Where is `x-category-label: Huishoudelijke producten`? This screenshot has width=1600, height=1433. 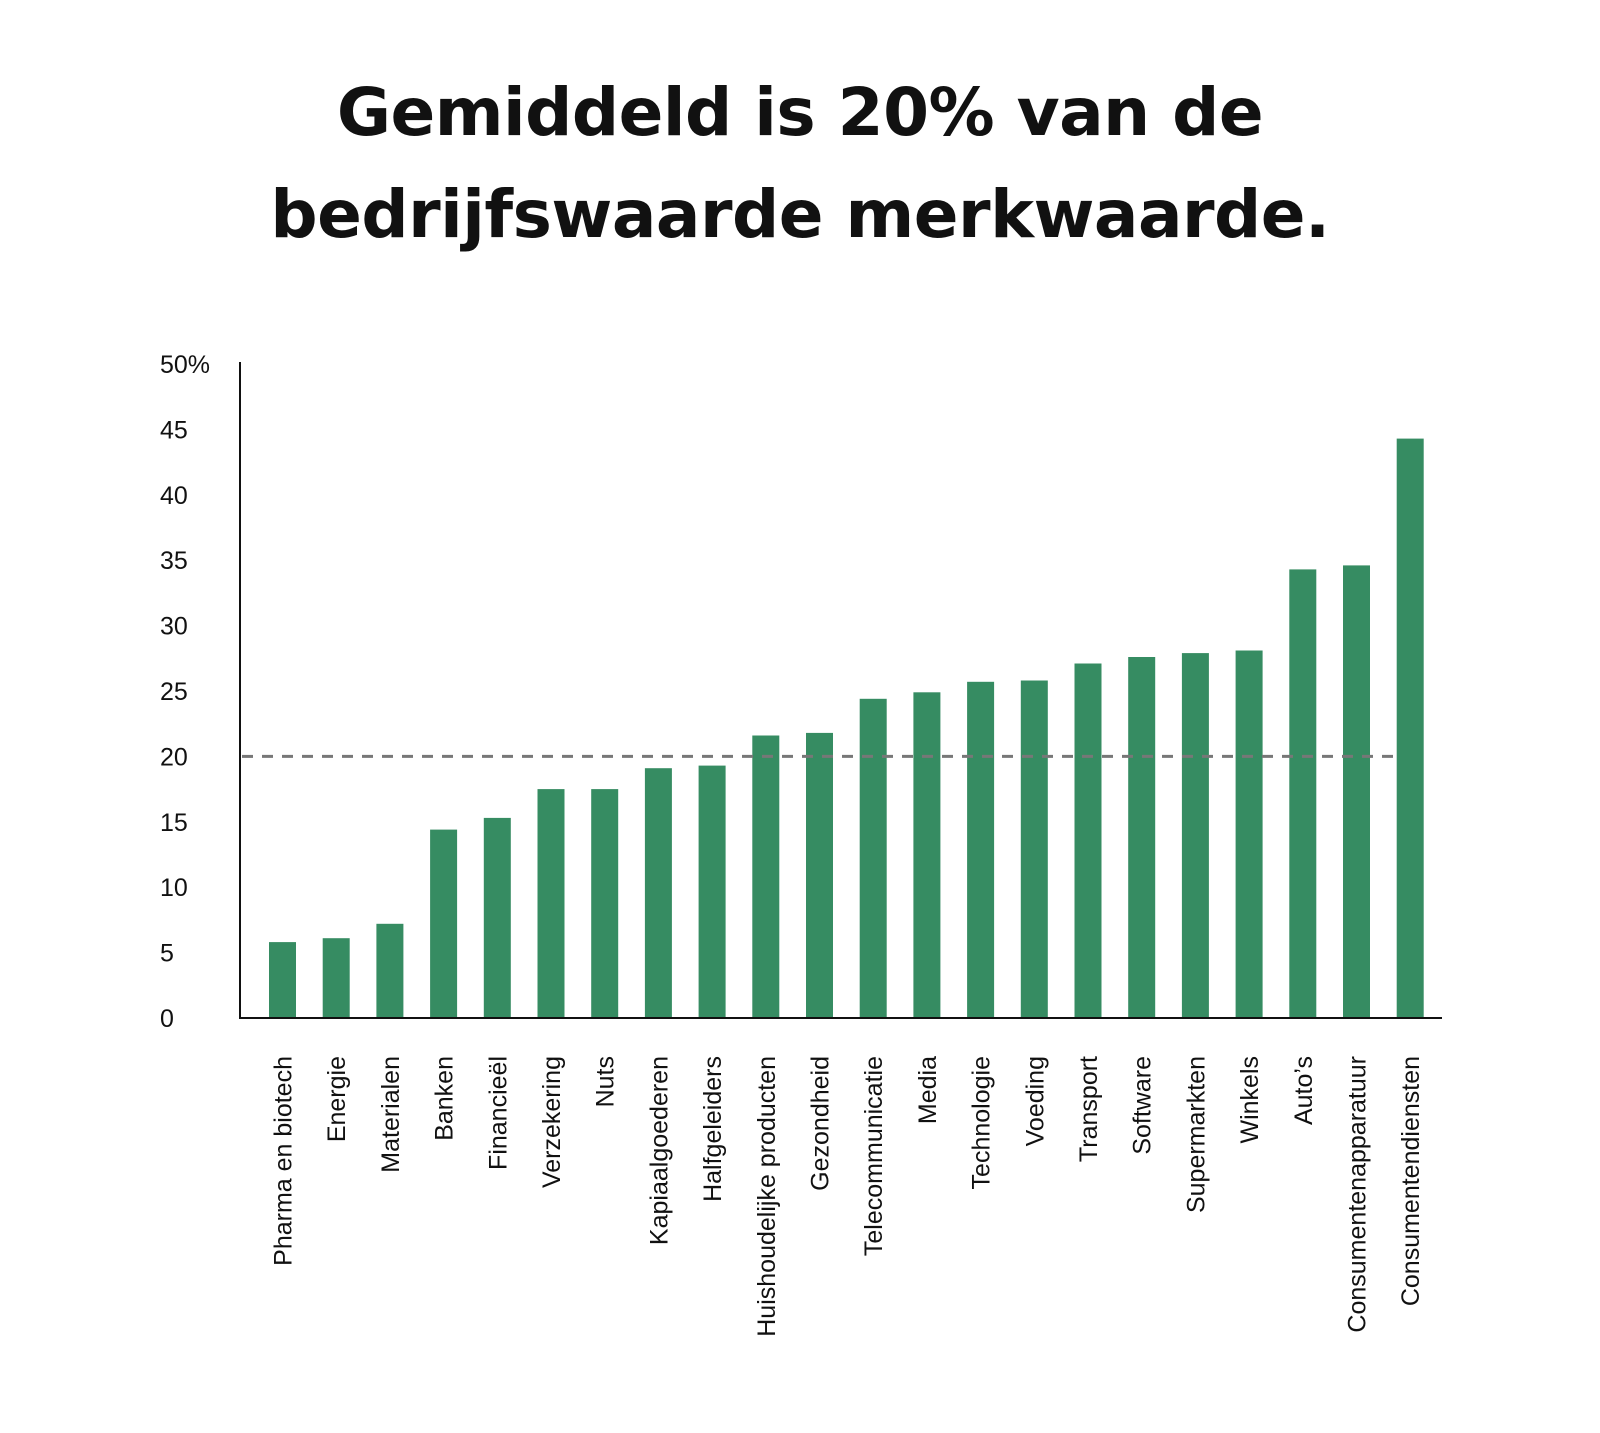
x-category-label: Huishoudelijke producten is located at coordinates (767, 1196).